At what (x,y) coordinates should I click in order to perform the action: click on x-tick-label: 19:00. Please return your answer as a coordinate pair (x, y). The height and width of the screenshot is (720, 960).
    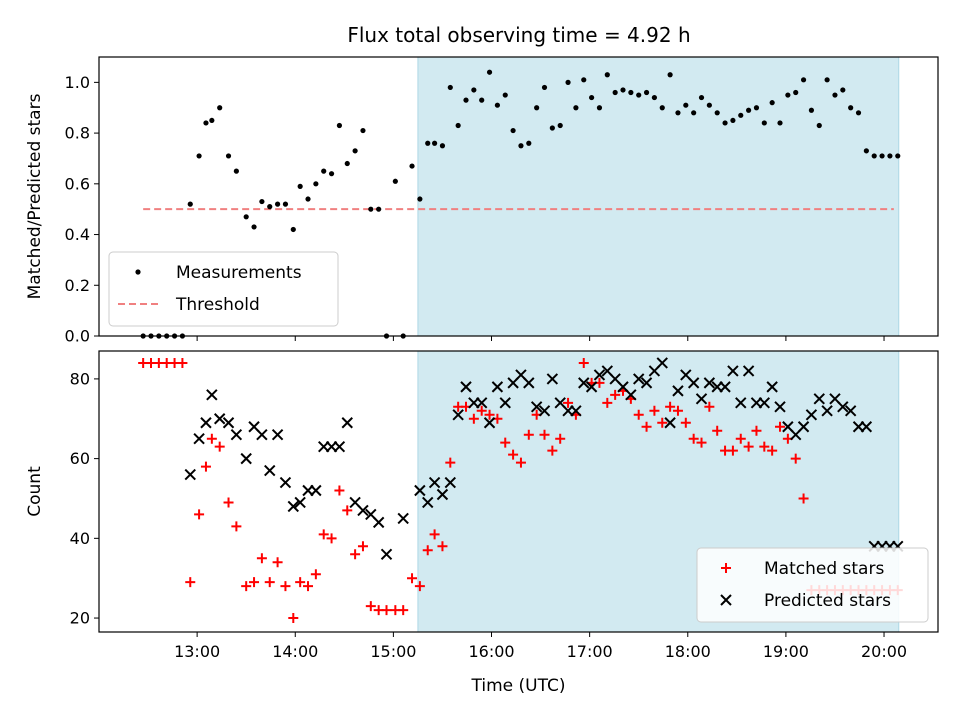
    Looking at the image, I should click on (786, 651).